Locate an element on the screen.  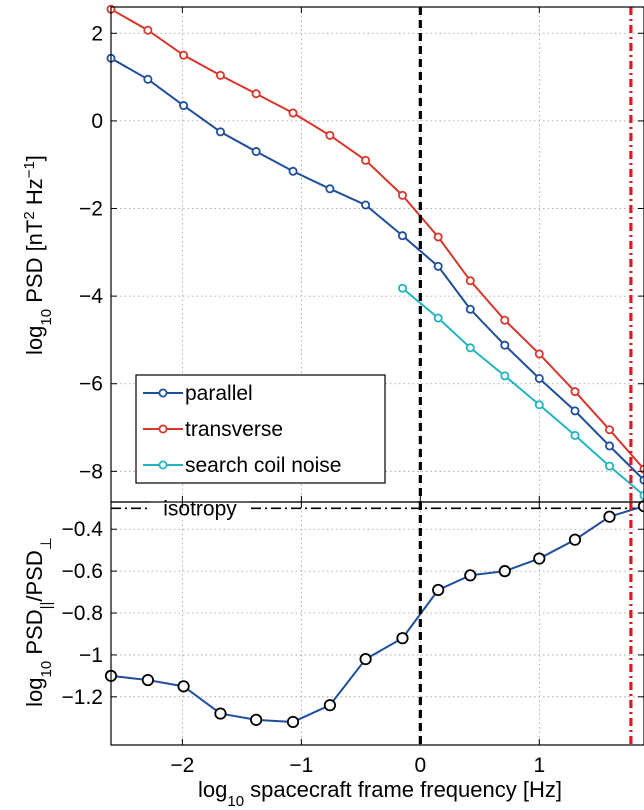
bottom-xlabel: log10 spacecraft frame frequency [Hz] is located at coordinates (380, 793).